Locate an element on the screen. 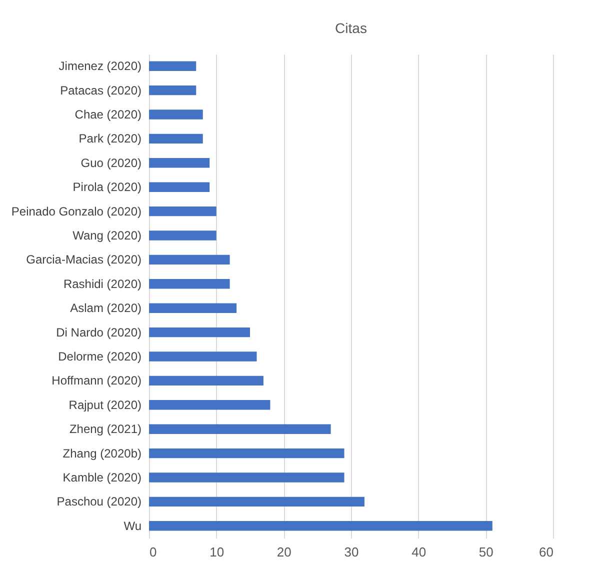  y-tick-label: Park (2020) is located at coordinates (110, 139).